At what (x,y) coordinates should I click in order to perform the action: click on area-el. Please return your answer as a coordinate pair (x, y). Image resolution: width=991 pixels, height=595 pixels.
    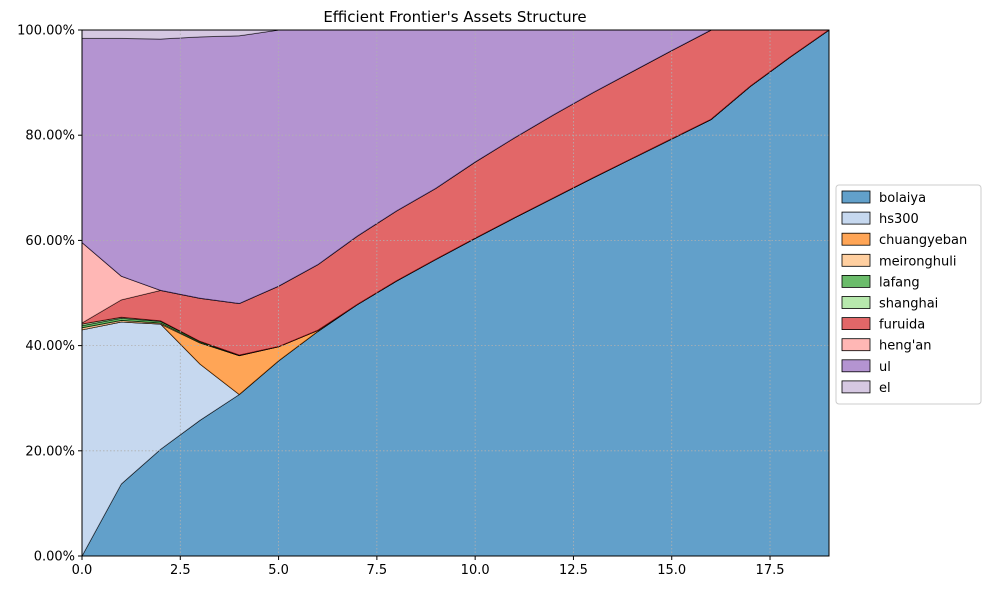
    Looking at the image, I should click on (455, 34).